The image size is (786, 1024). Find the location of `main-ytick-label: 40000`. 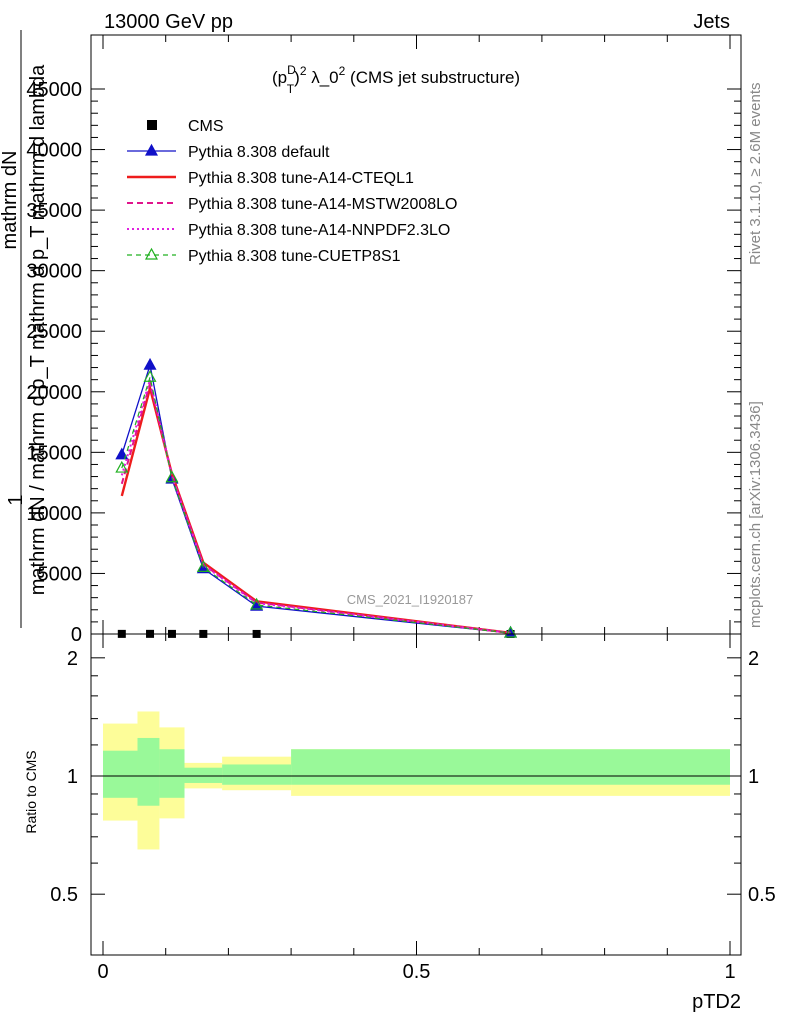

main-ytick-label: 40000 is located at coordinates (54, 151).